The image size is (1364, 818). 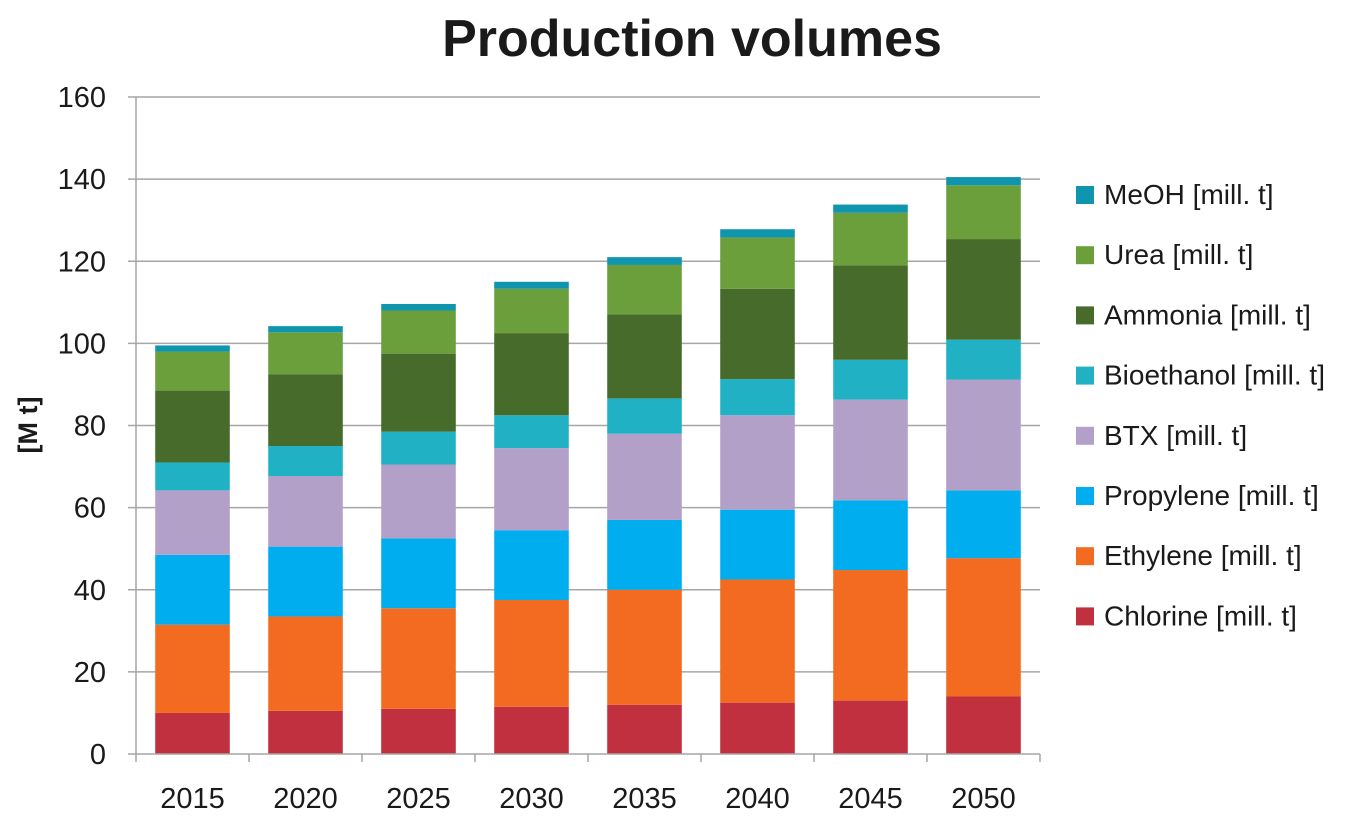 I want to click on legend-label: MeOH [mill. t], so click(x=1189, y=194).